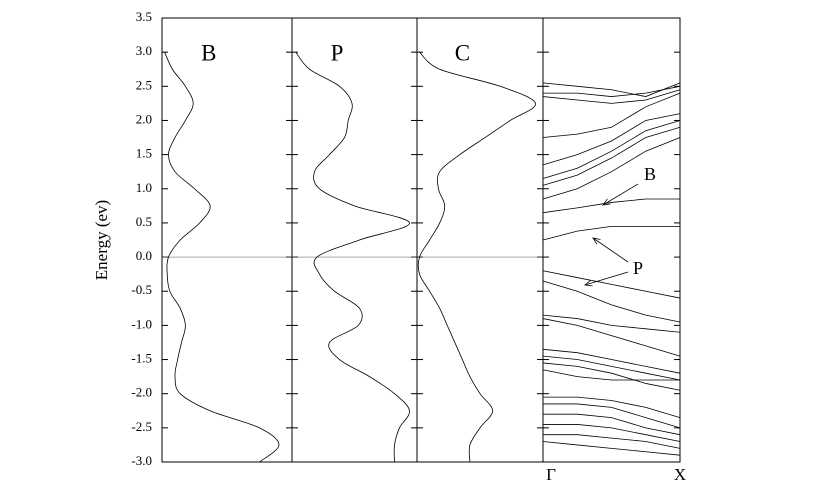  What do you see at coordinates (144, 153) in the screenshot?
I see `y-tick-label: 1.5` at bounding box center [144, 153].